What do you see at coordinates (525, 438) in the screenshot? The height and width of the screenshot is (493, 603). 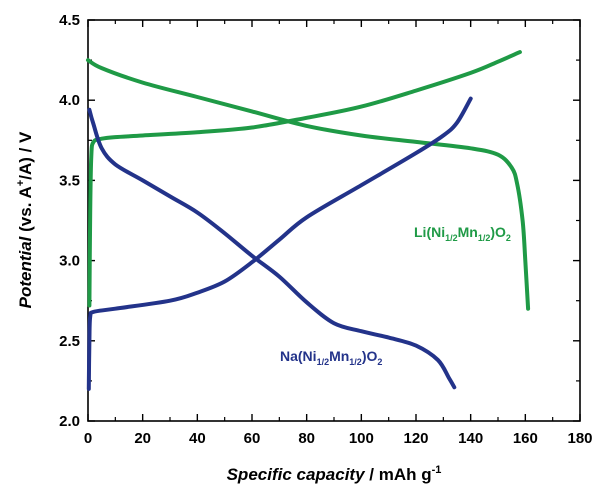 I see `x-tick-label-160: 160` at bounding box center [525, 438].